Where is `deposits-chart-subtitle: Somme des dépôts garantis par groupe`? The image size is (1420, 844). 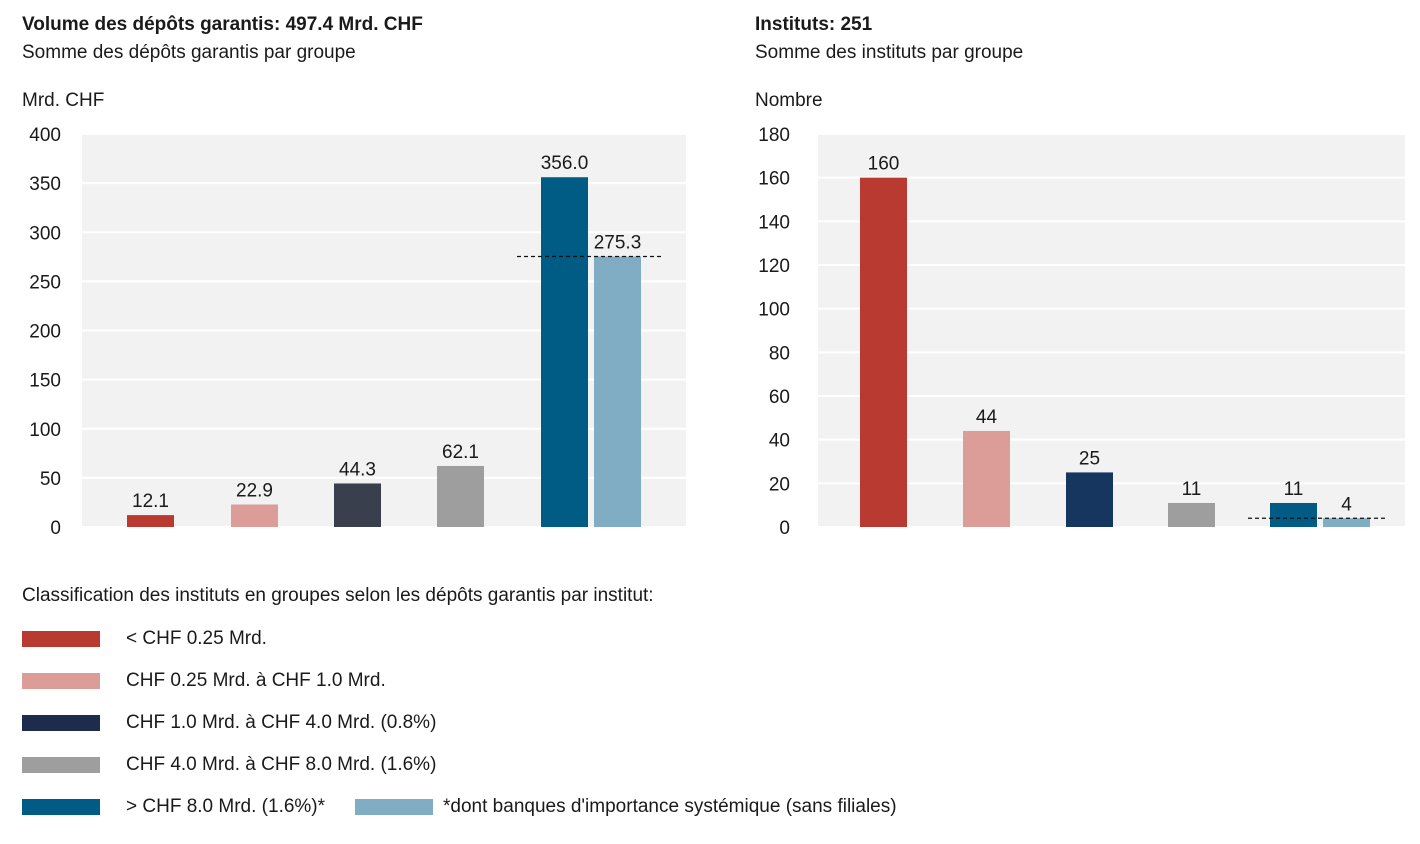 deposits-chart-subtitle: Somme des dépôts garantis par groupe is located at coordinates (189, 52).